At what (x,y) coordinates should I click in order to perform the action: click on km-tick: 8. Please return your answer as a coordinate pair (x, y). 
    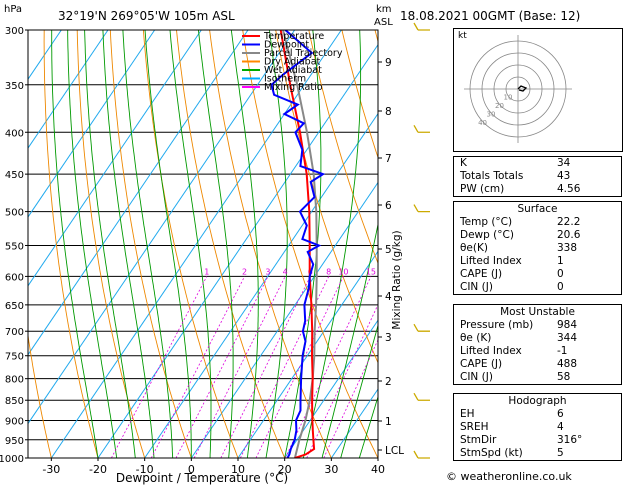
    Looking at the image, I should click on (388, 112).